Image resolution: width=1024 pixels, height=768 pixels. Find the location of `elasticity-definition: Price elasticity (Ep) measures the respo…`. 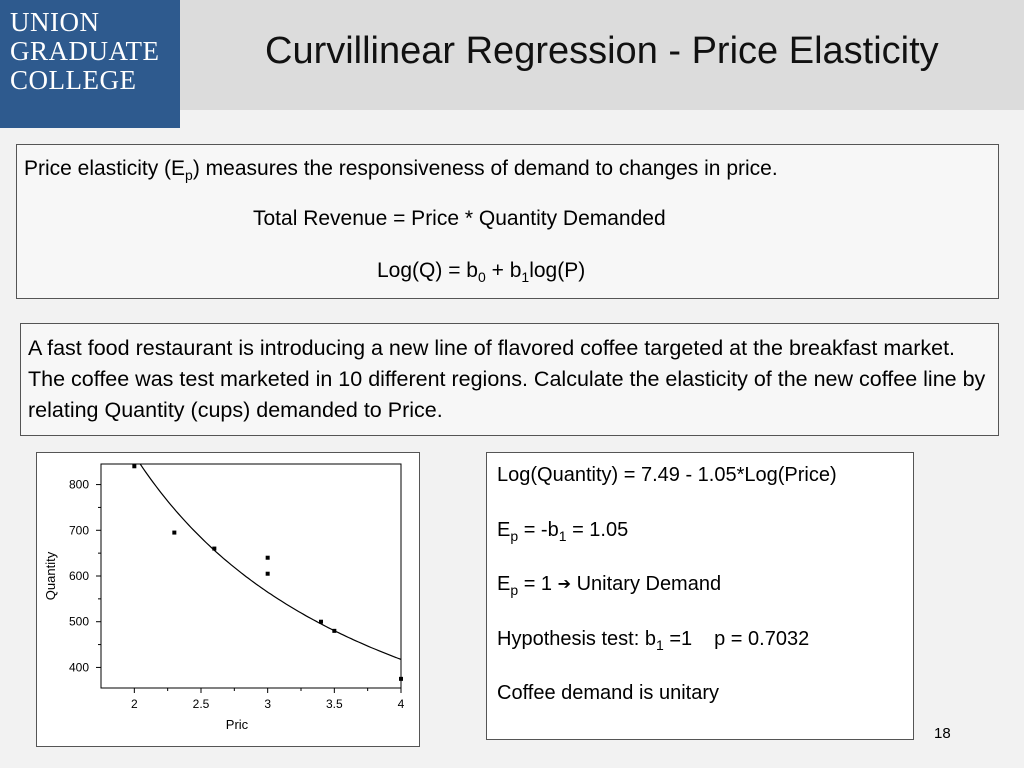

elasticity-definition: Price elasticity (Ep) measures the respo… is located at coordinates (401, 170).